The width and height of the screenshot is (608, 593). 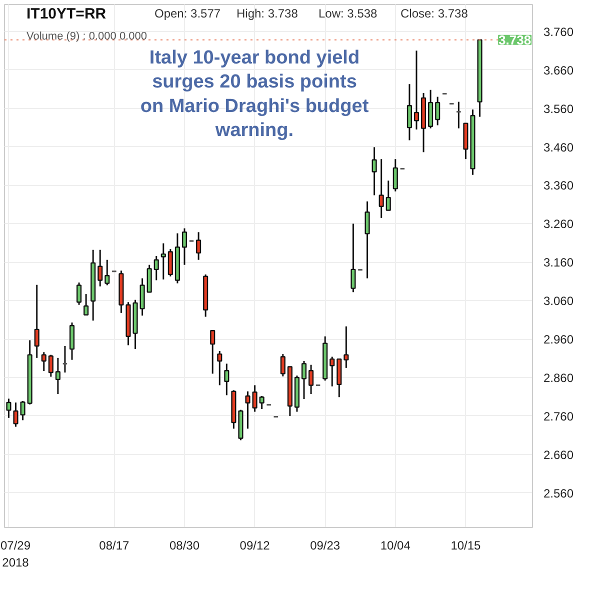 I want to click on y-tick-label: 2.660, so click(x=559, y=455).